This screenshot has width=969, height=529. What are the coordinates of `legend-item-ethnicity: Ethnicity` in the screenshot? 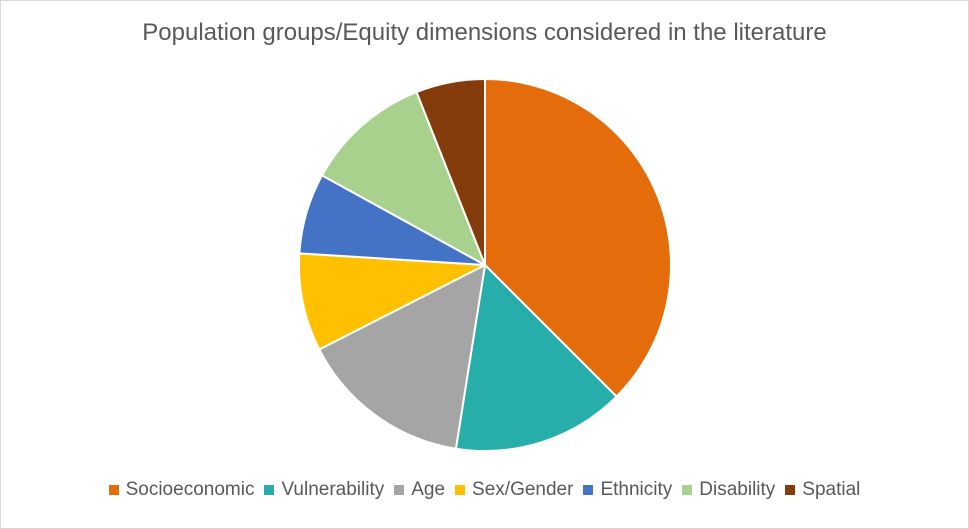 It's located at (627, 490).